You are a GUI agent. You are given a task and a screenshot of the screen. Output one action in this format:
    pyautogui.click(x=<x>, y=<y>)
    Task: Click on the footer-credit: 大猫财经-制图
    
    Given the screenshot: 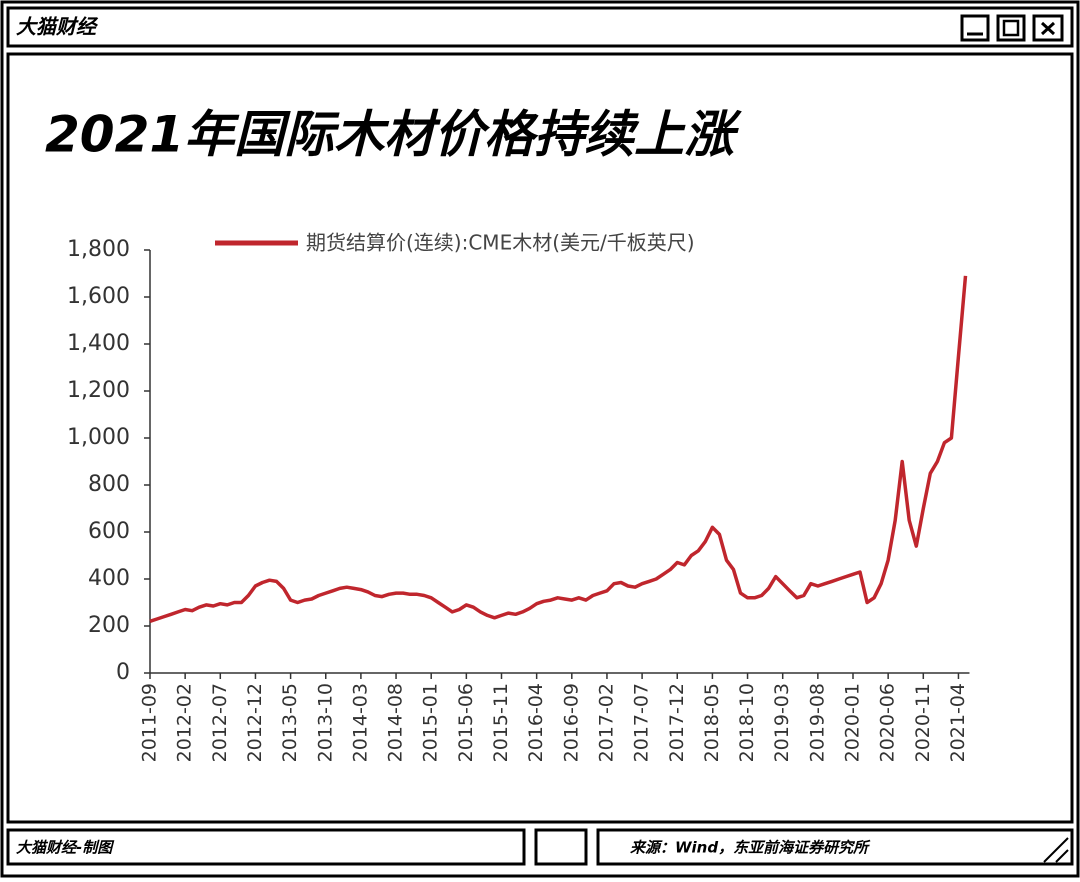 What is the action you would take?
    pyautogui.click(x=65, y=848)
    